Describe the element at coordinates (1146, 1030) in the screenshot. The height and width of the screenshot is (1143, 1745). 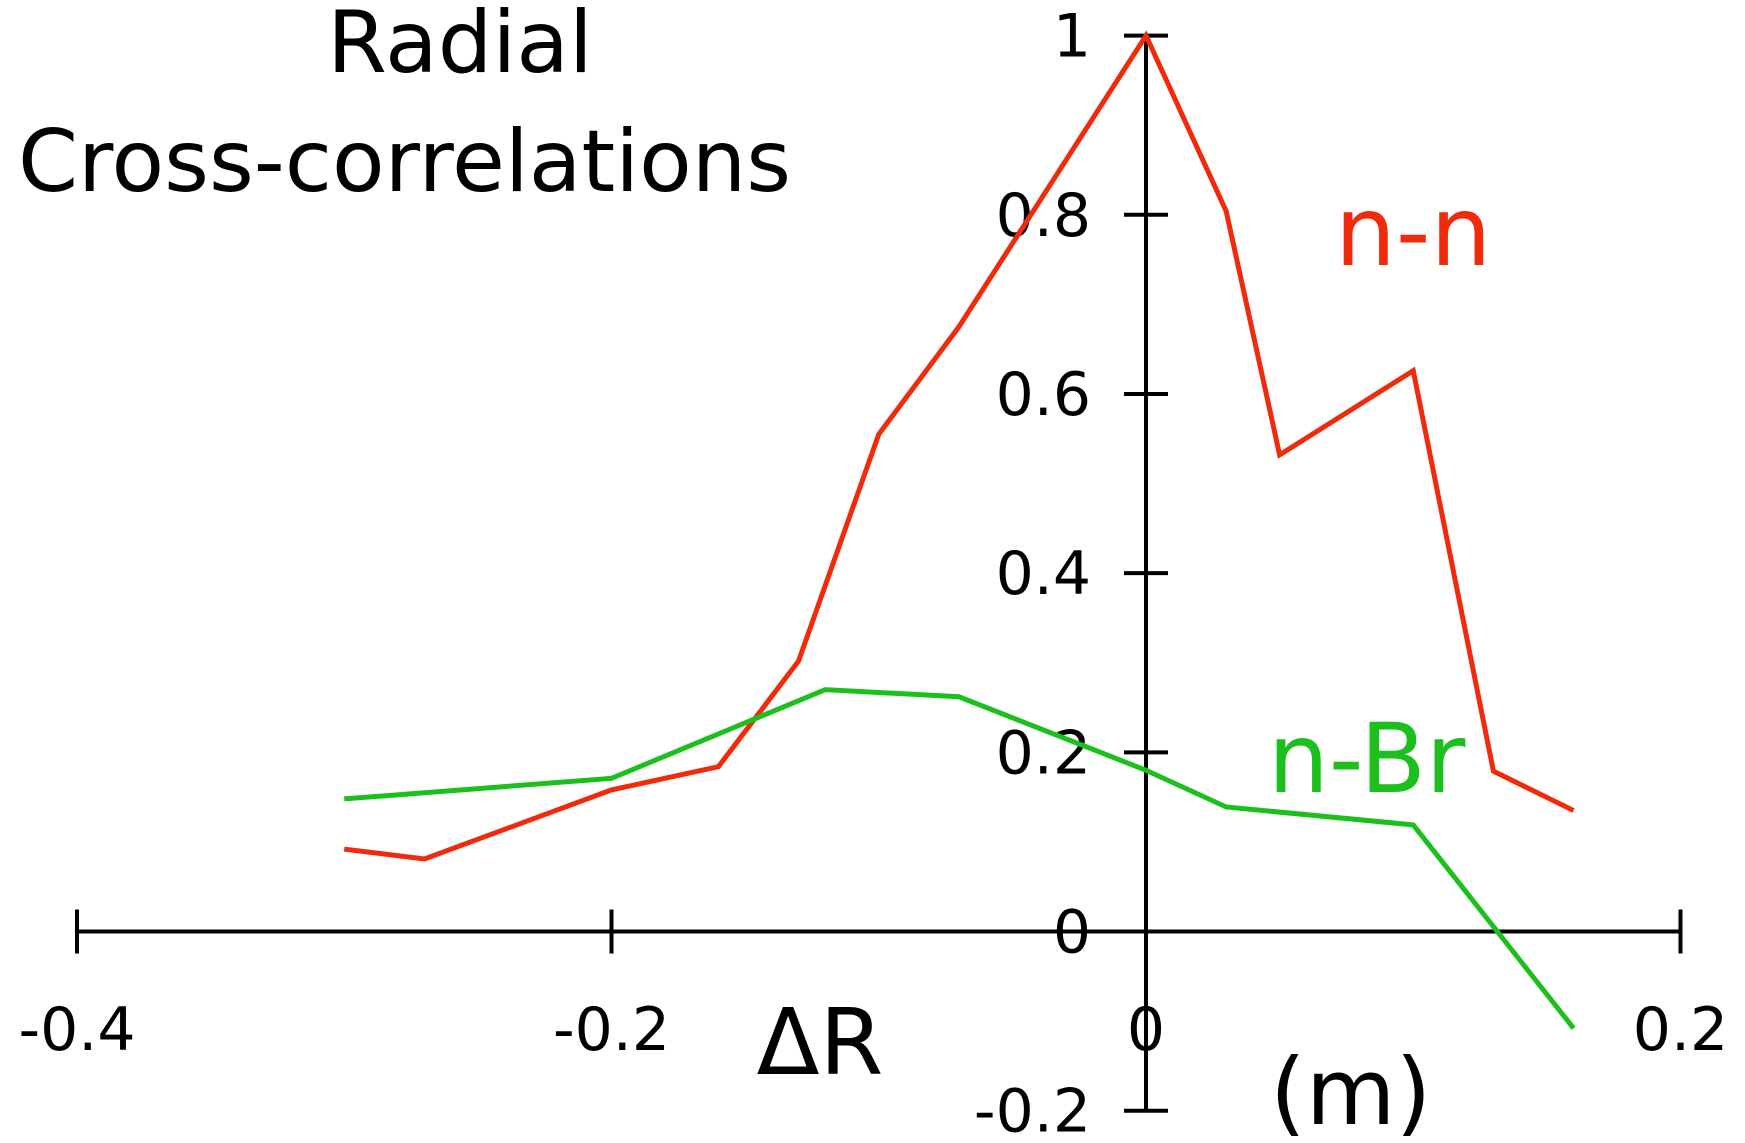
I see `x-tick-label: 0` at that location.